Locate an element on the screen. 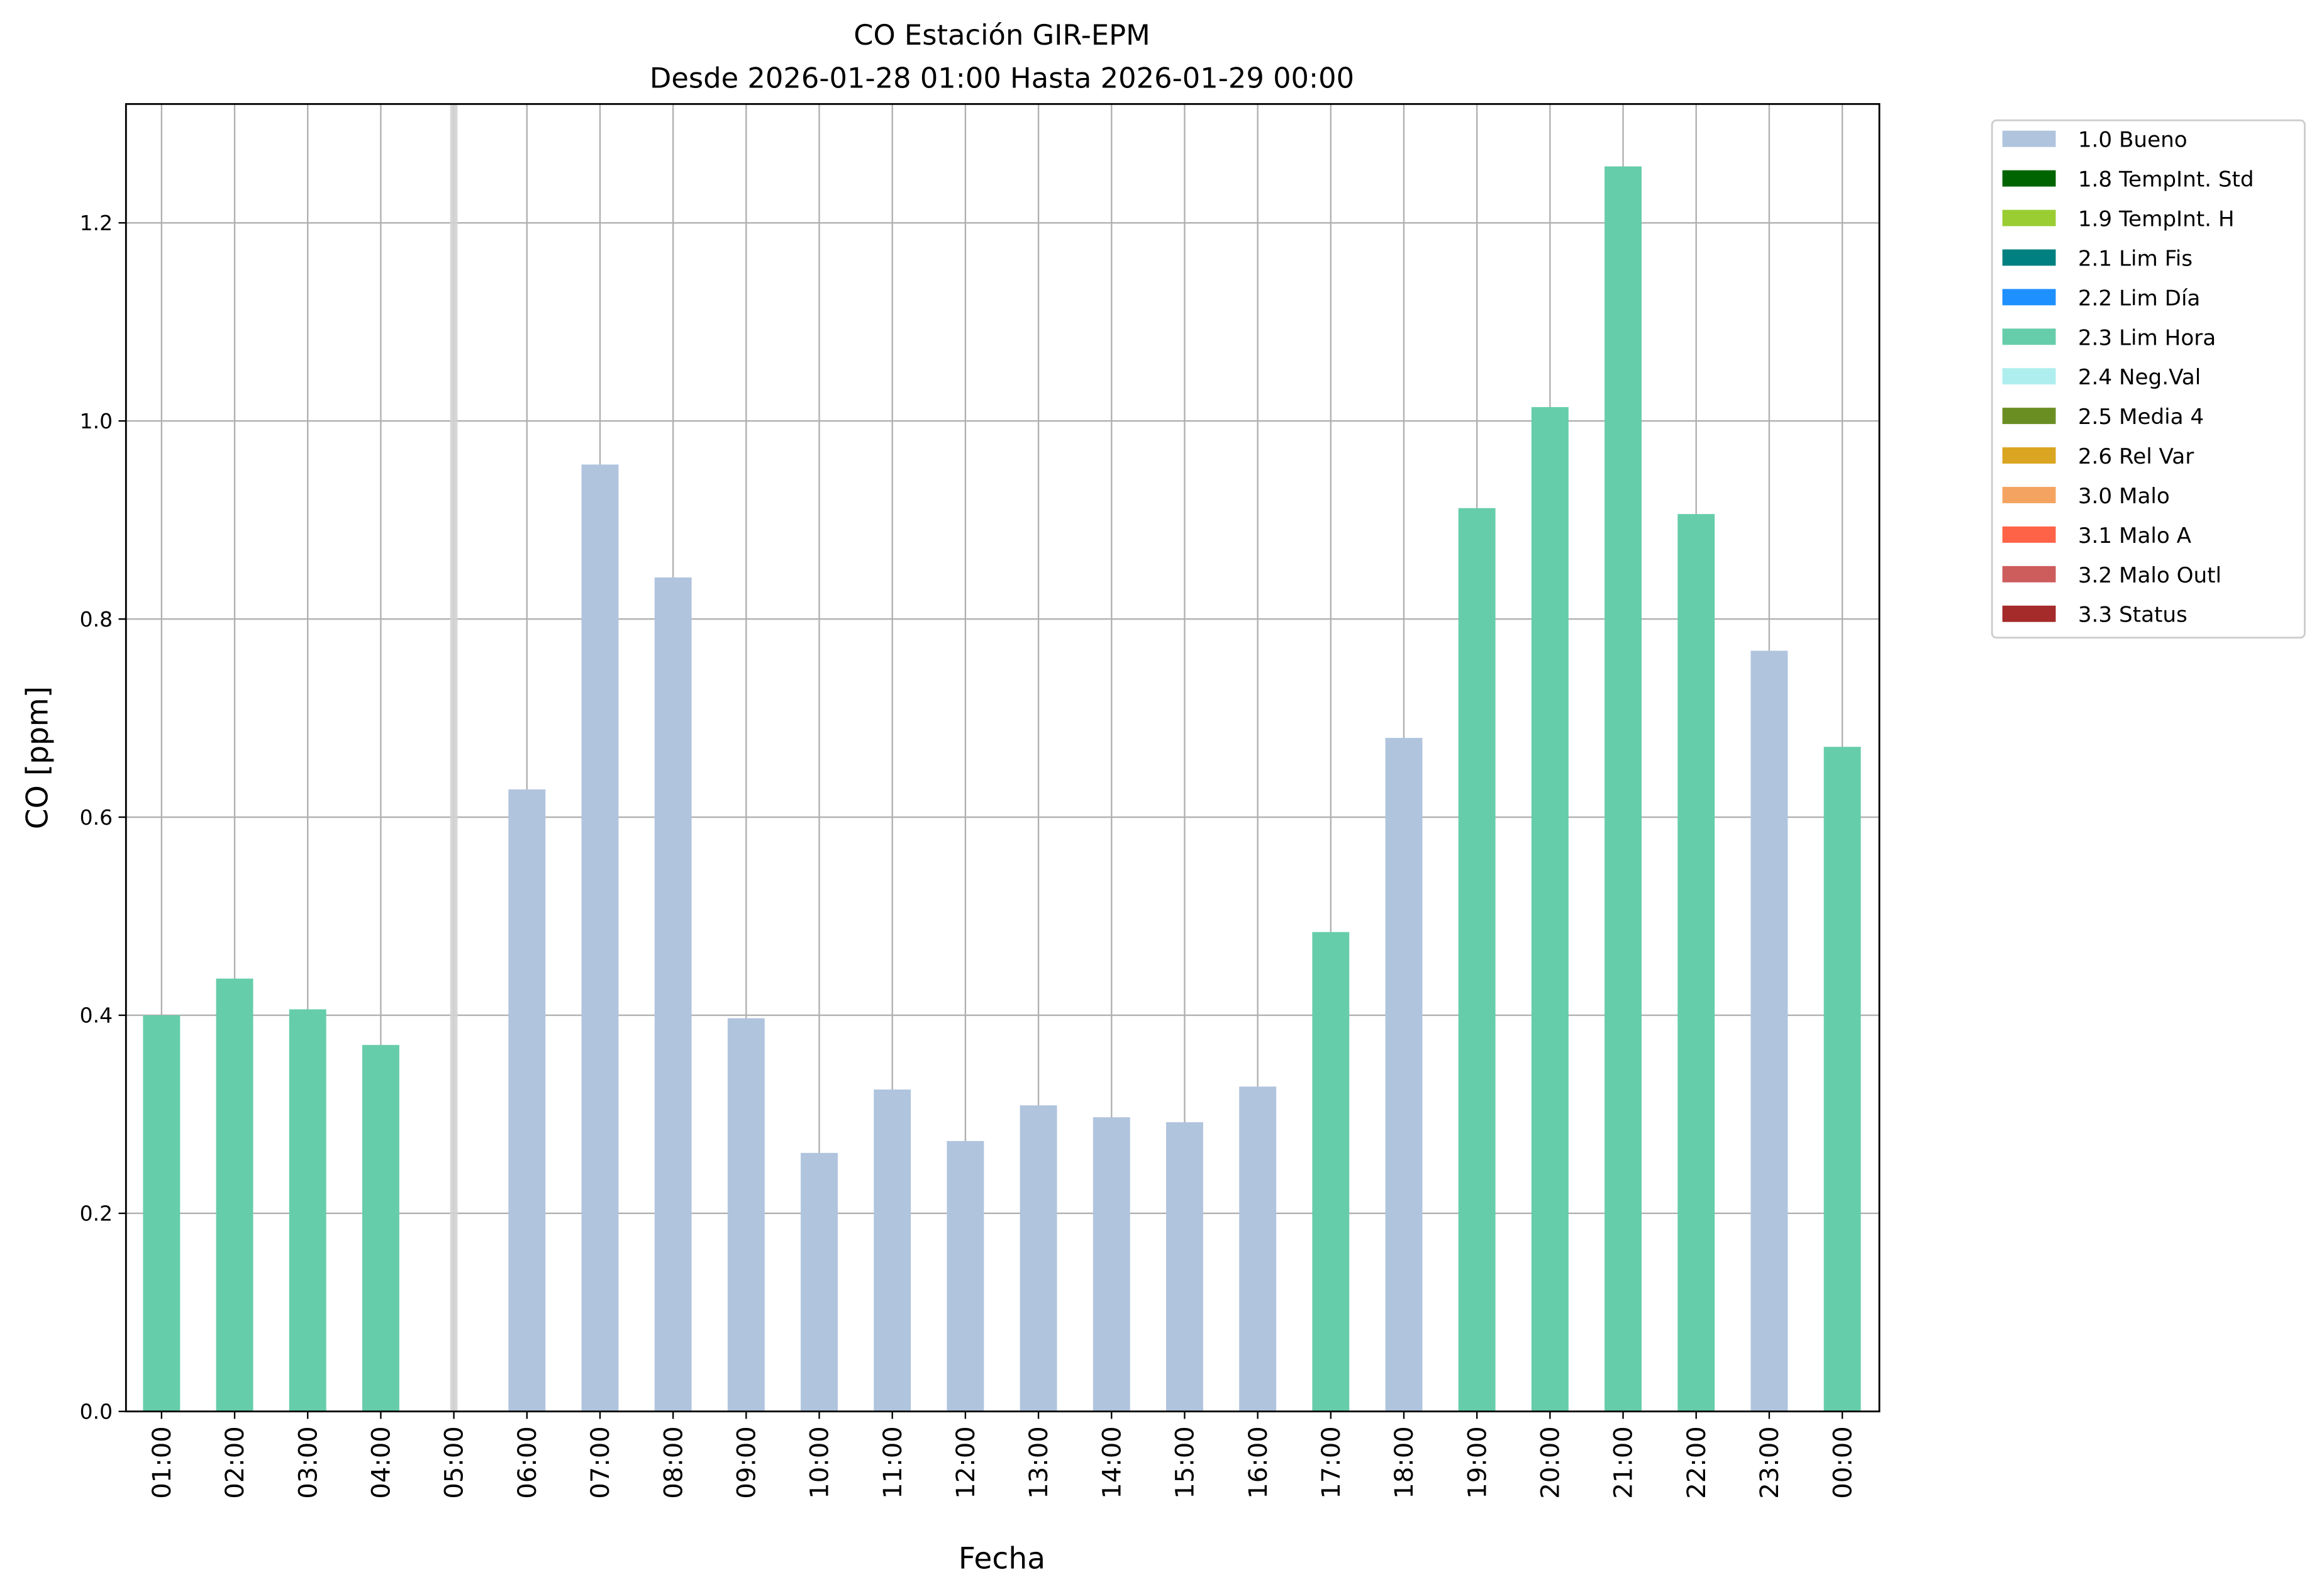 The width and height of the screenshot is (2324, 1594). x-tick-label: 07:00 is located at coordinates (600, 1462).